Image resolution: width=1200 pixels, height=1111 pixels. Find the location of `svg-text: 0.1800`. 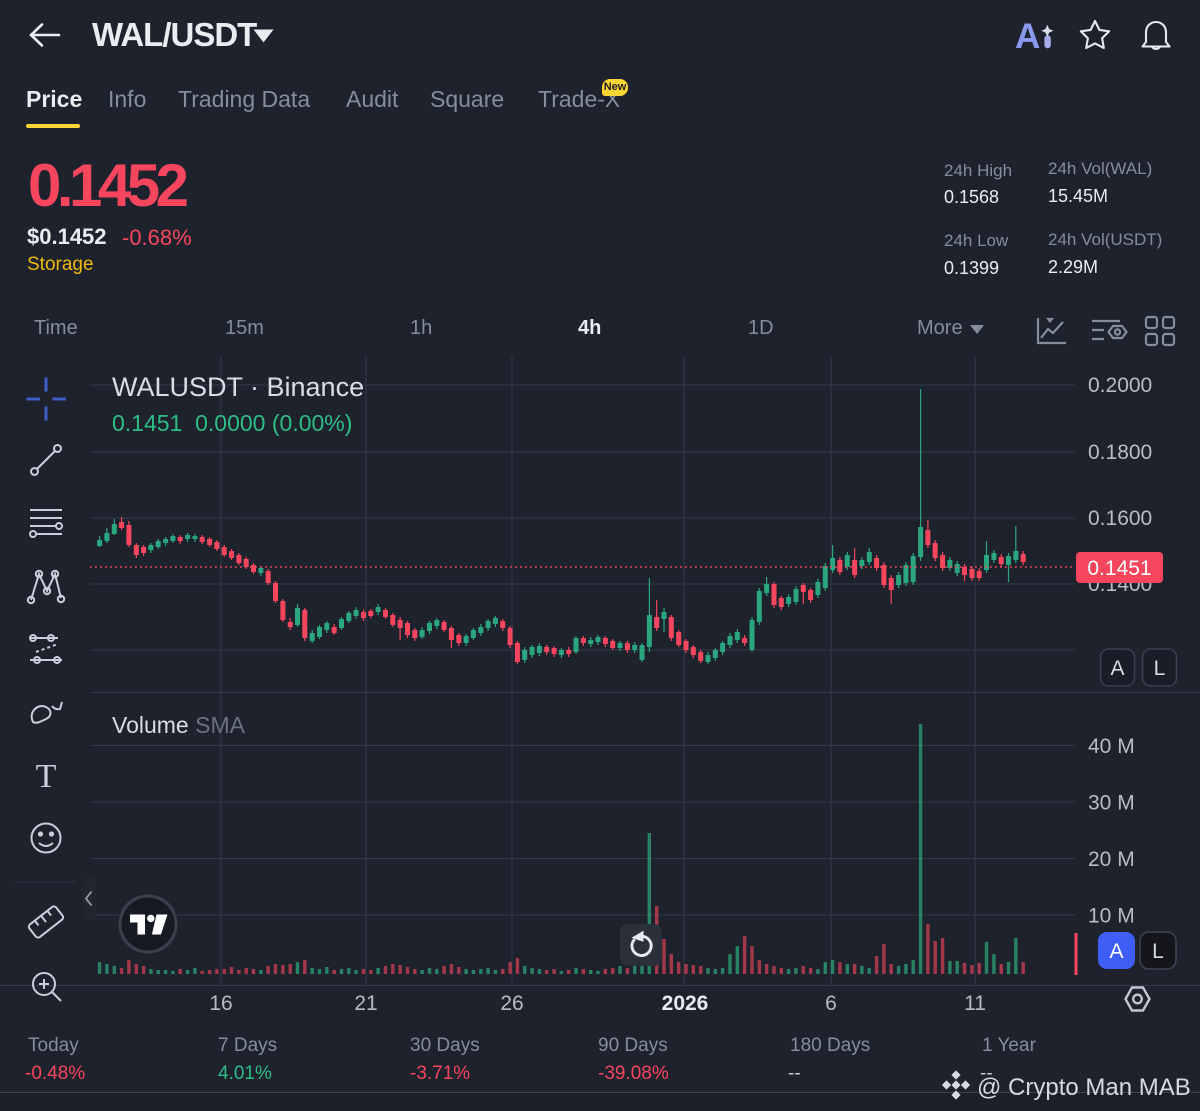

svg-text: 0.1800 is located at coordinates (1120, 452).